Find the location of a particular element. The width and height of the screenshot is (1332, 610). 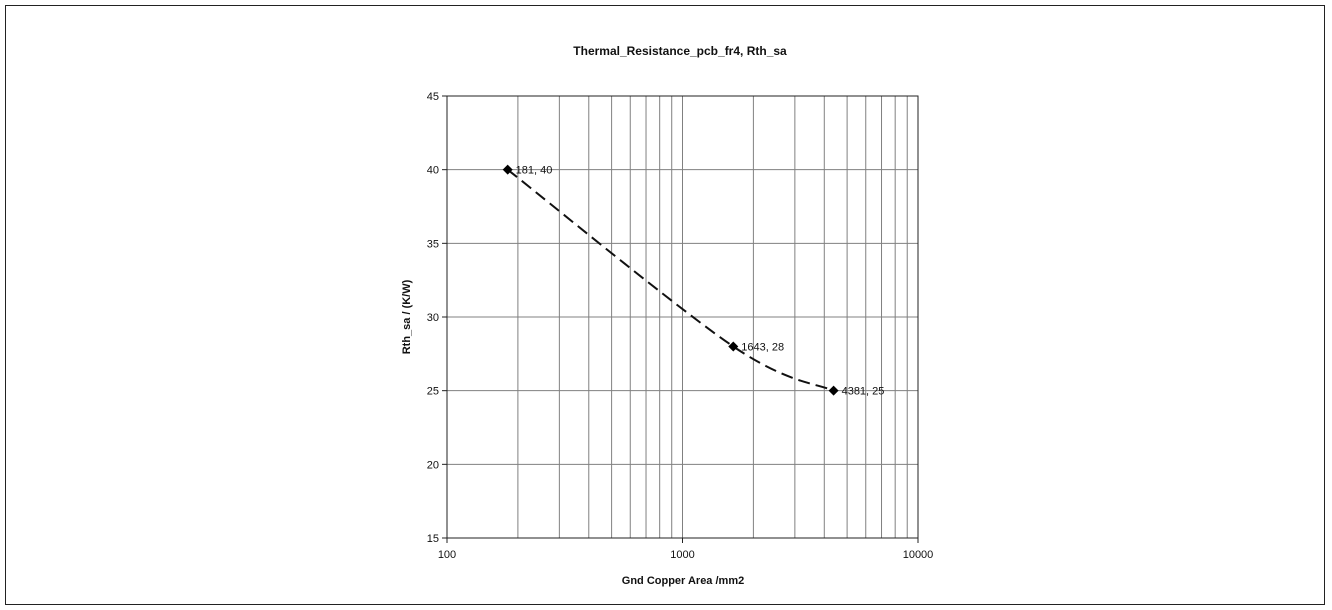

y-tick-label: 30 is located at coordinates (433, 318).